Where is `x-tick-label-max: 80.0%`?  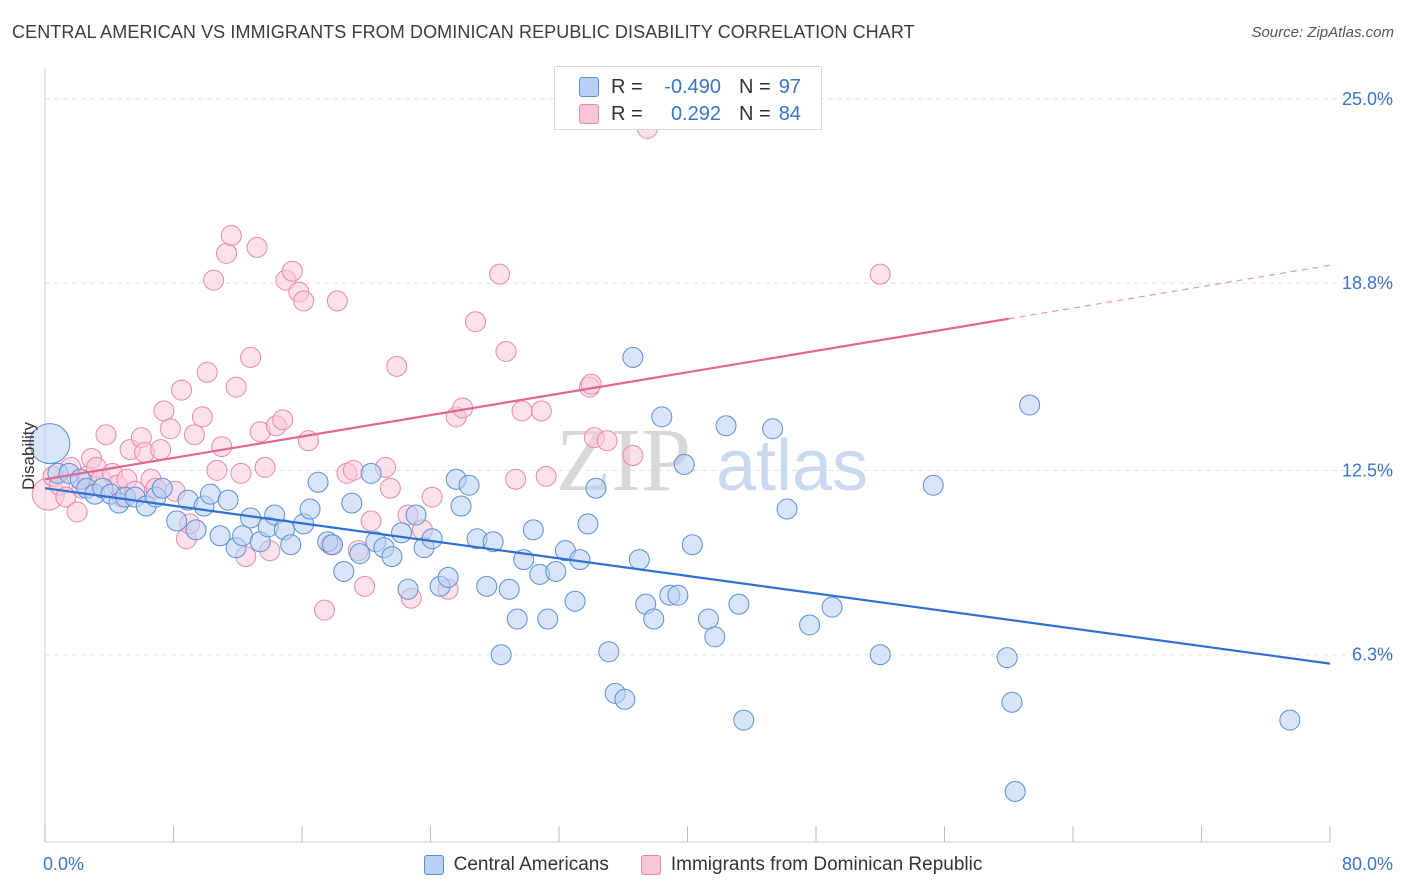 x-tick-label-max: 80.0% is located at coordinates (1367, 864).